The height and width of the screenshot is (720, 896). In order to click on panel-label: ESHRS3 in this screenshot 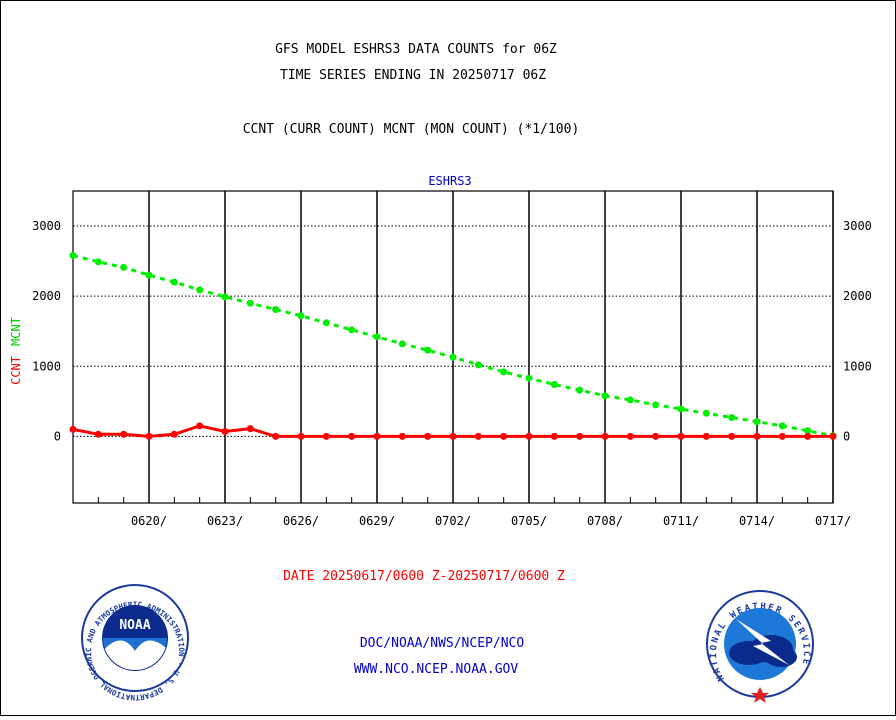, I will do `click(449, 181)`.